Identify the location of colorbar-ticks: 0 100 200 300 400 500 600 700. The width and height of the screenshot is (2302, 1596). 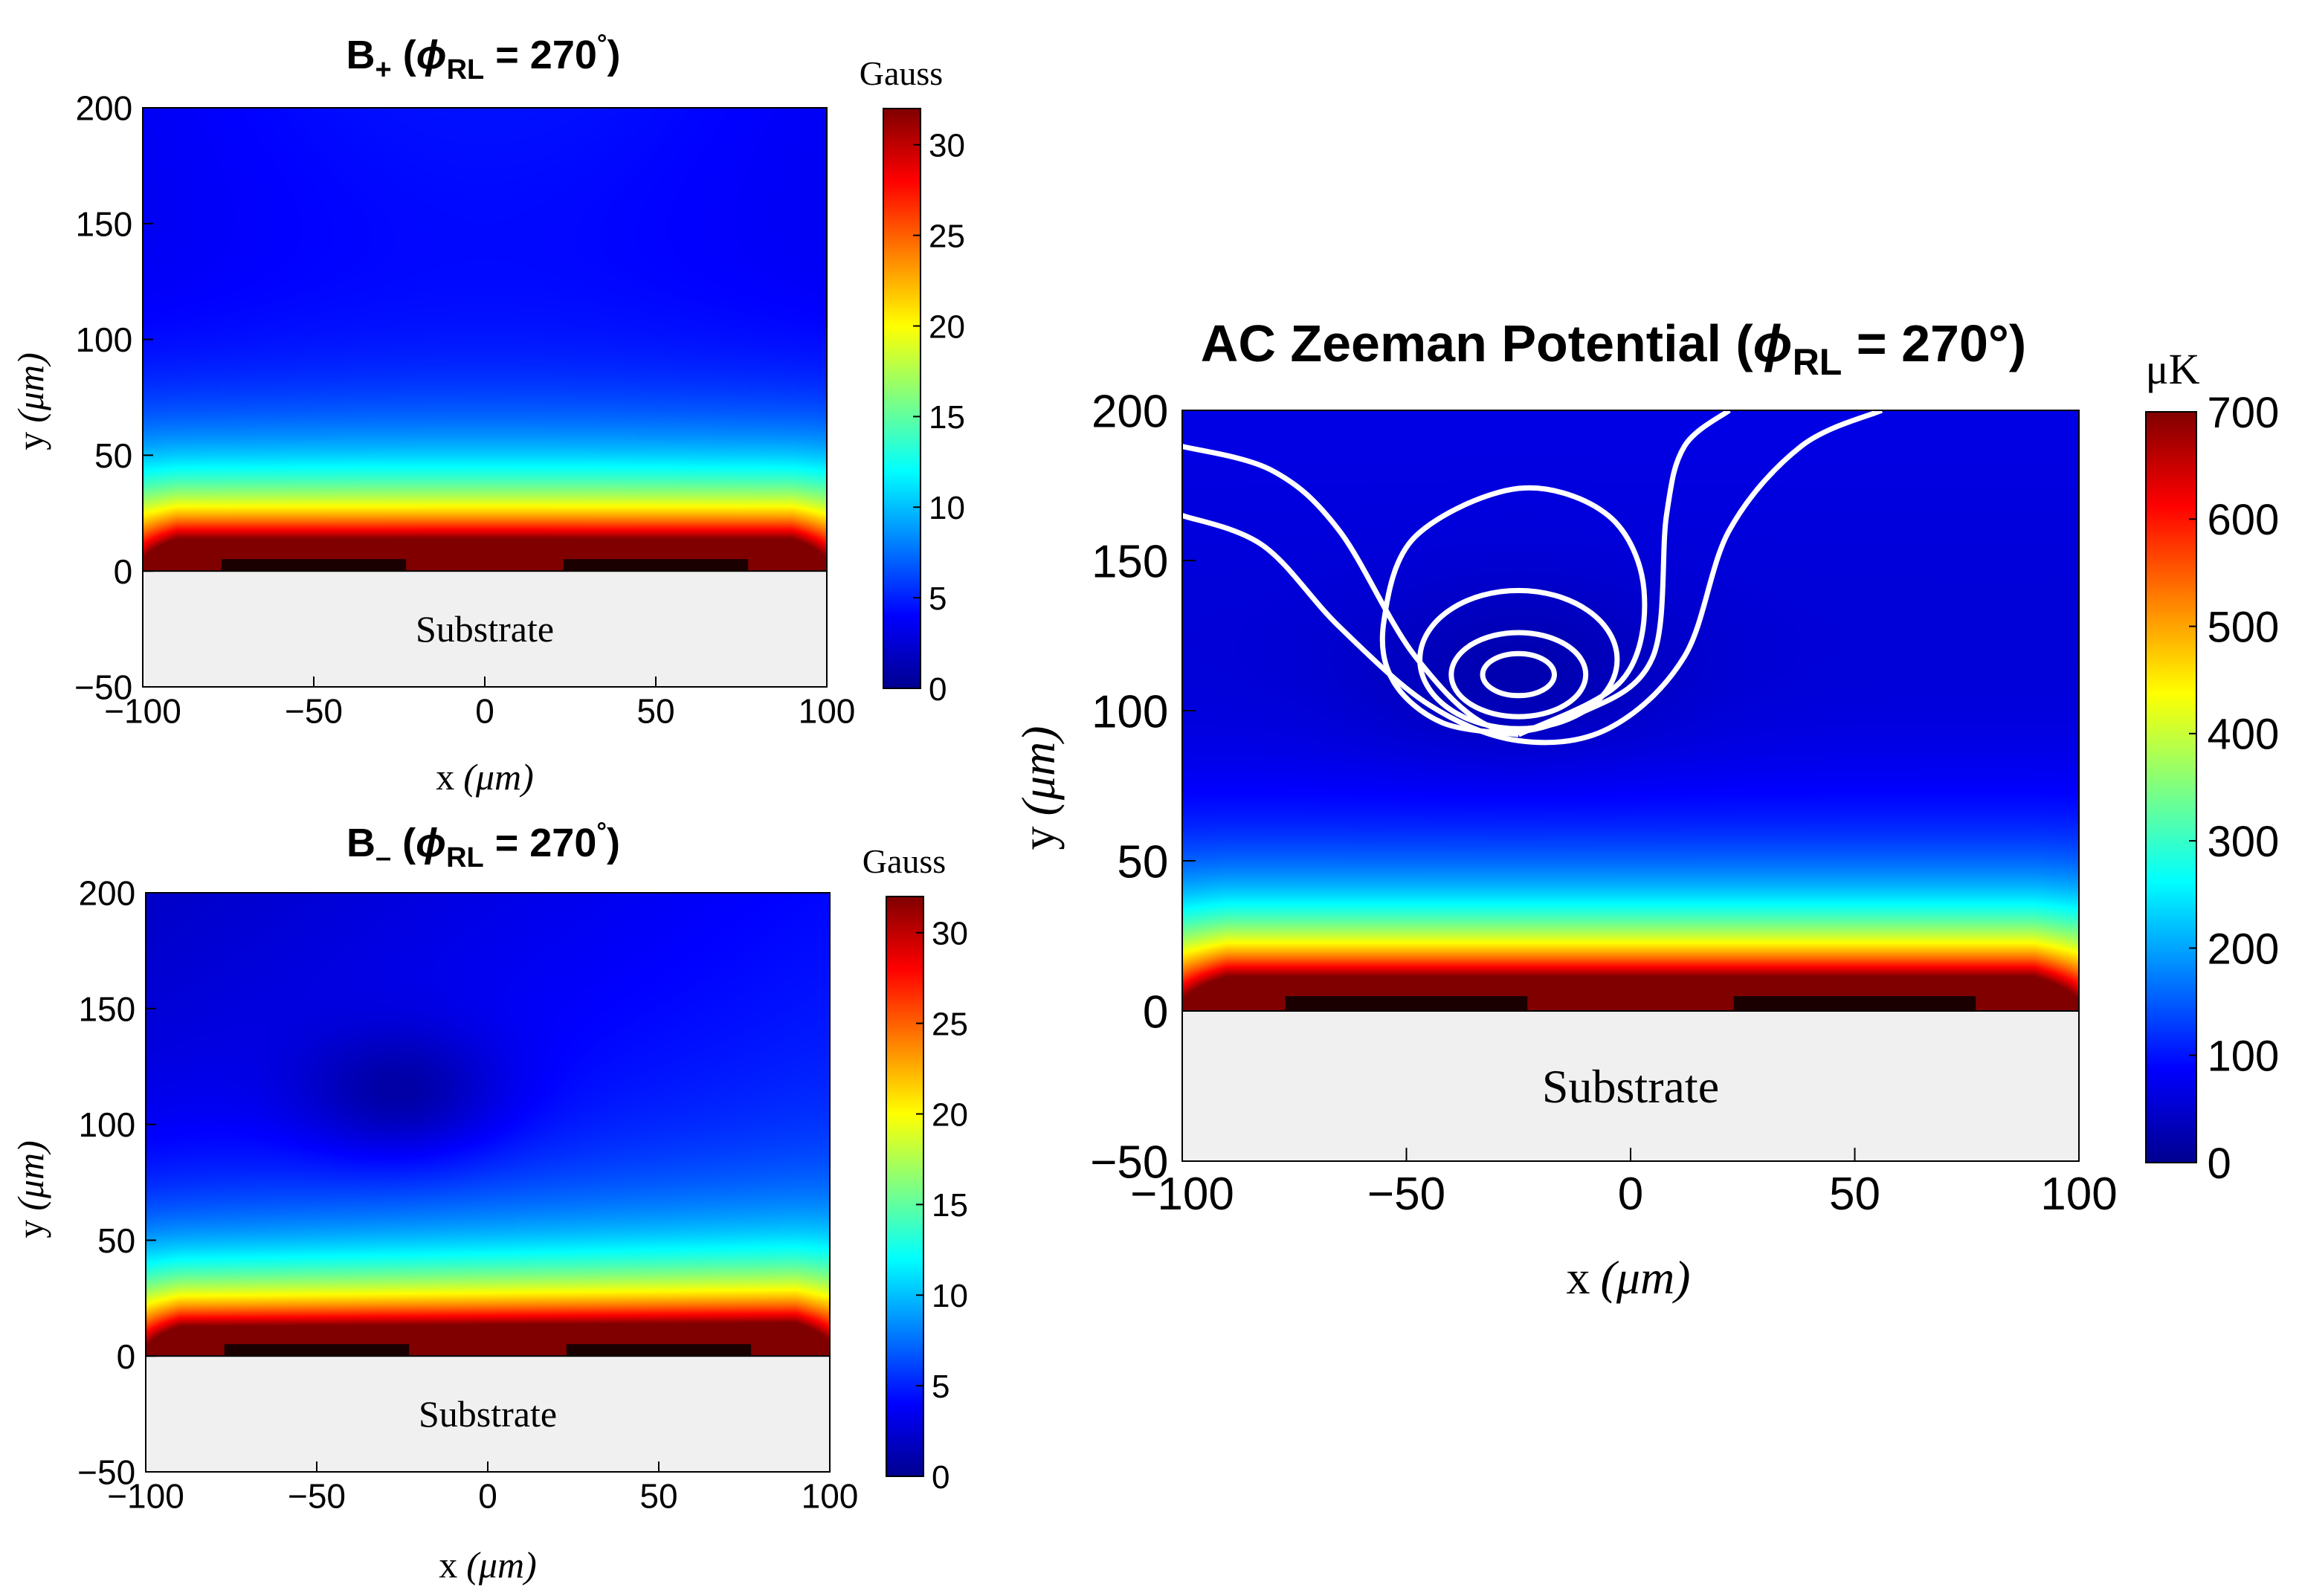
(2234, 788).